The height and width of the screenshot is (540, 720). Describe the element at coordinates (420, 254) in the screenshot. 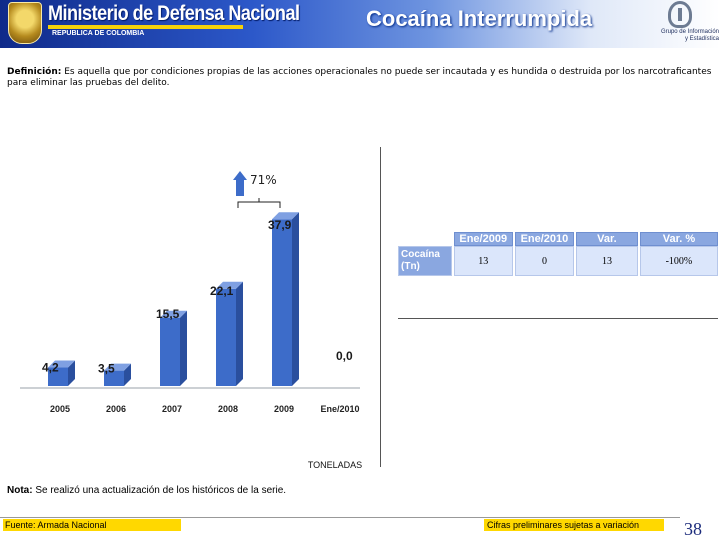

I see `row-label-line1: Cocaína` at that location.